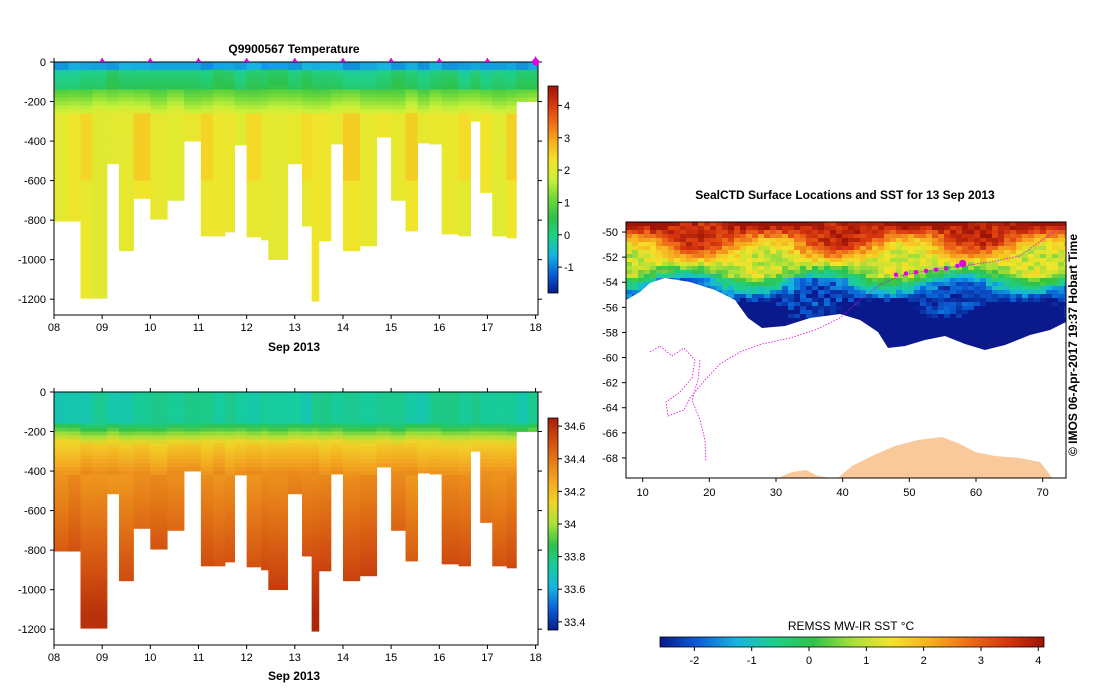 The image size is (1099, 700). Describe the element at coordinates (567, 139) in the screenshot. I see `temperature-cb-tick-label: 3` at that location.